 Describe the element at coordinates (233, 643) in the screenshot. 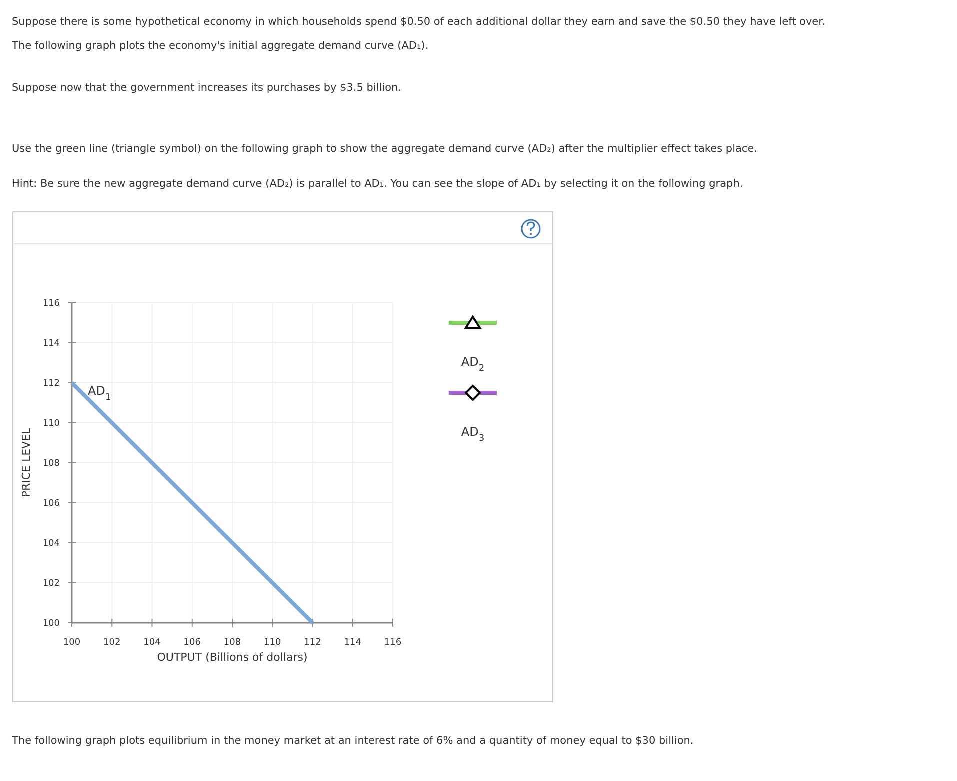

I see `x-tick-label: 108` at that location.